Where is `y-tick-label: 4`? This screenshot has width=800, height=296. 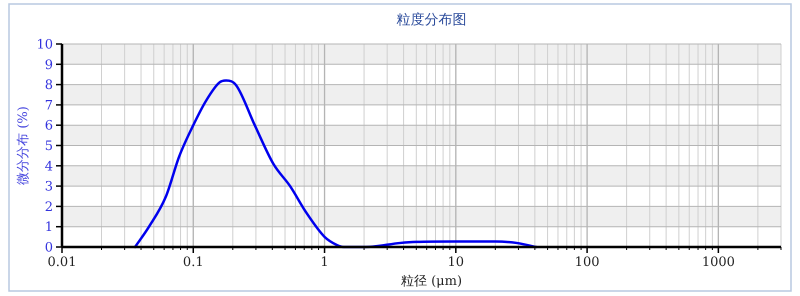
y-tick-label: 4 is located at coordinates (48, 166).